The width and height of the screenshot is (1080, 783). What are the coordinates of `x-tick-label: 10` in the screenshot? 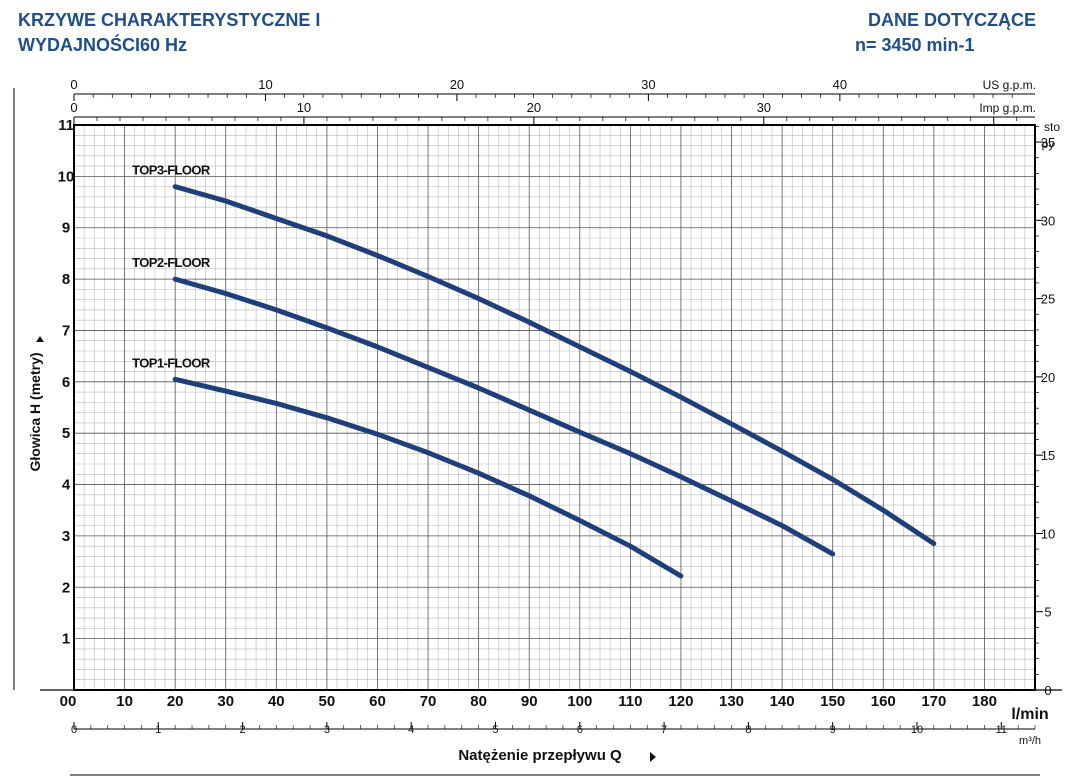 It's located at (124, 701).